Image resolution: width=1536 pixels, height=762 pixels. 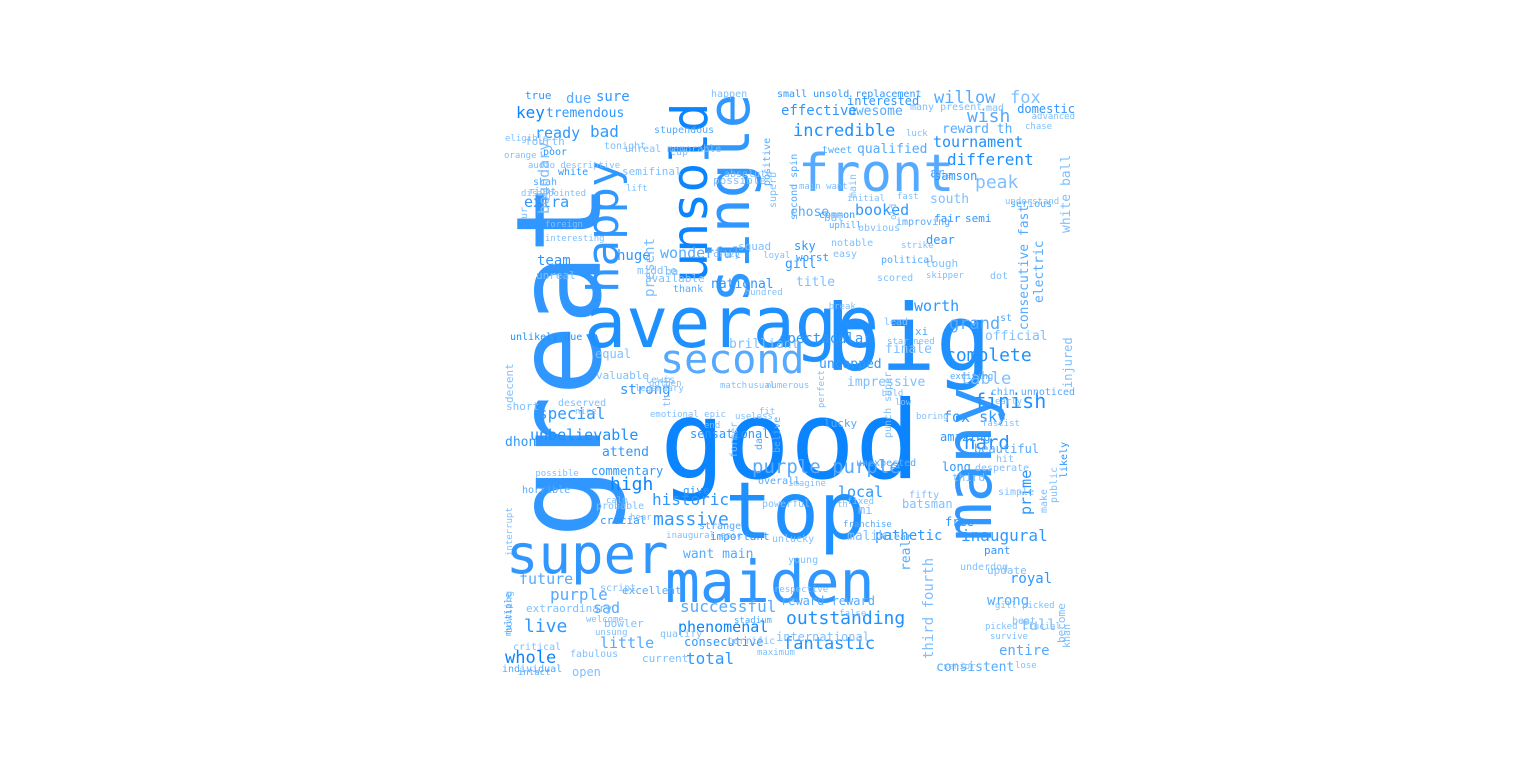 I want to click on cloud-word: scored, so click(x=895, y=279).